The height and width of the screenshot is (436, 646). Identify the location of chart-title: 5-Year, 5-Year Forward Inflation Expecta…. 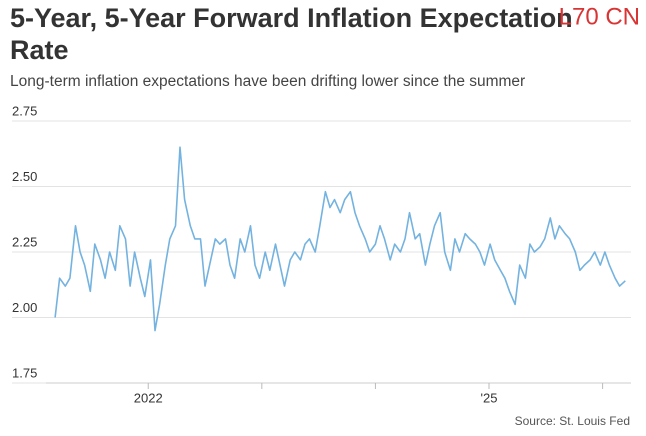
(291, 34).